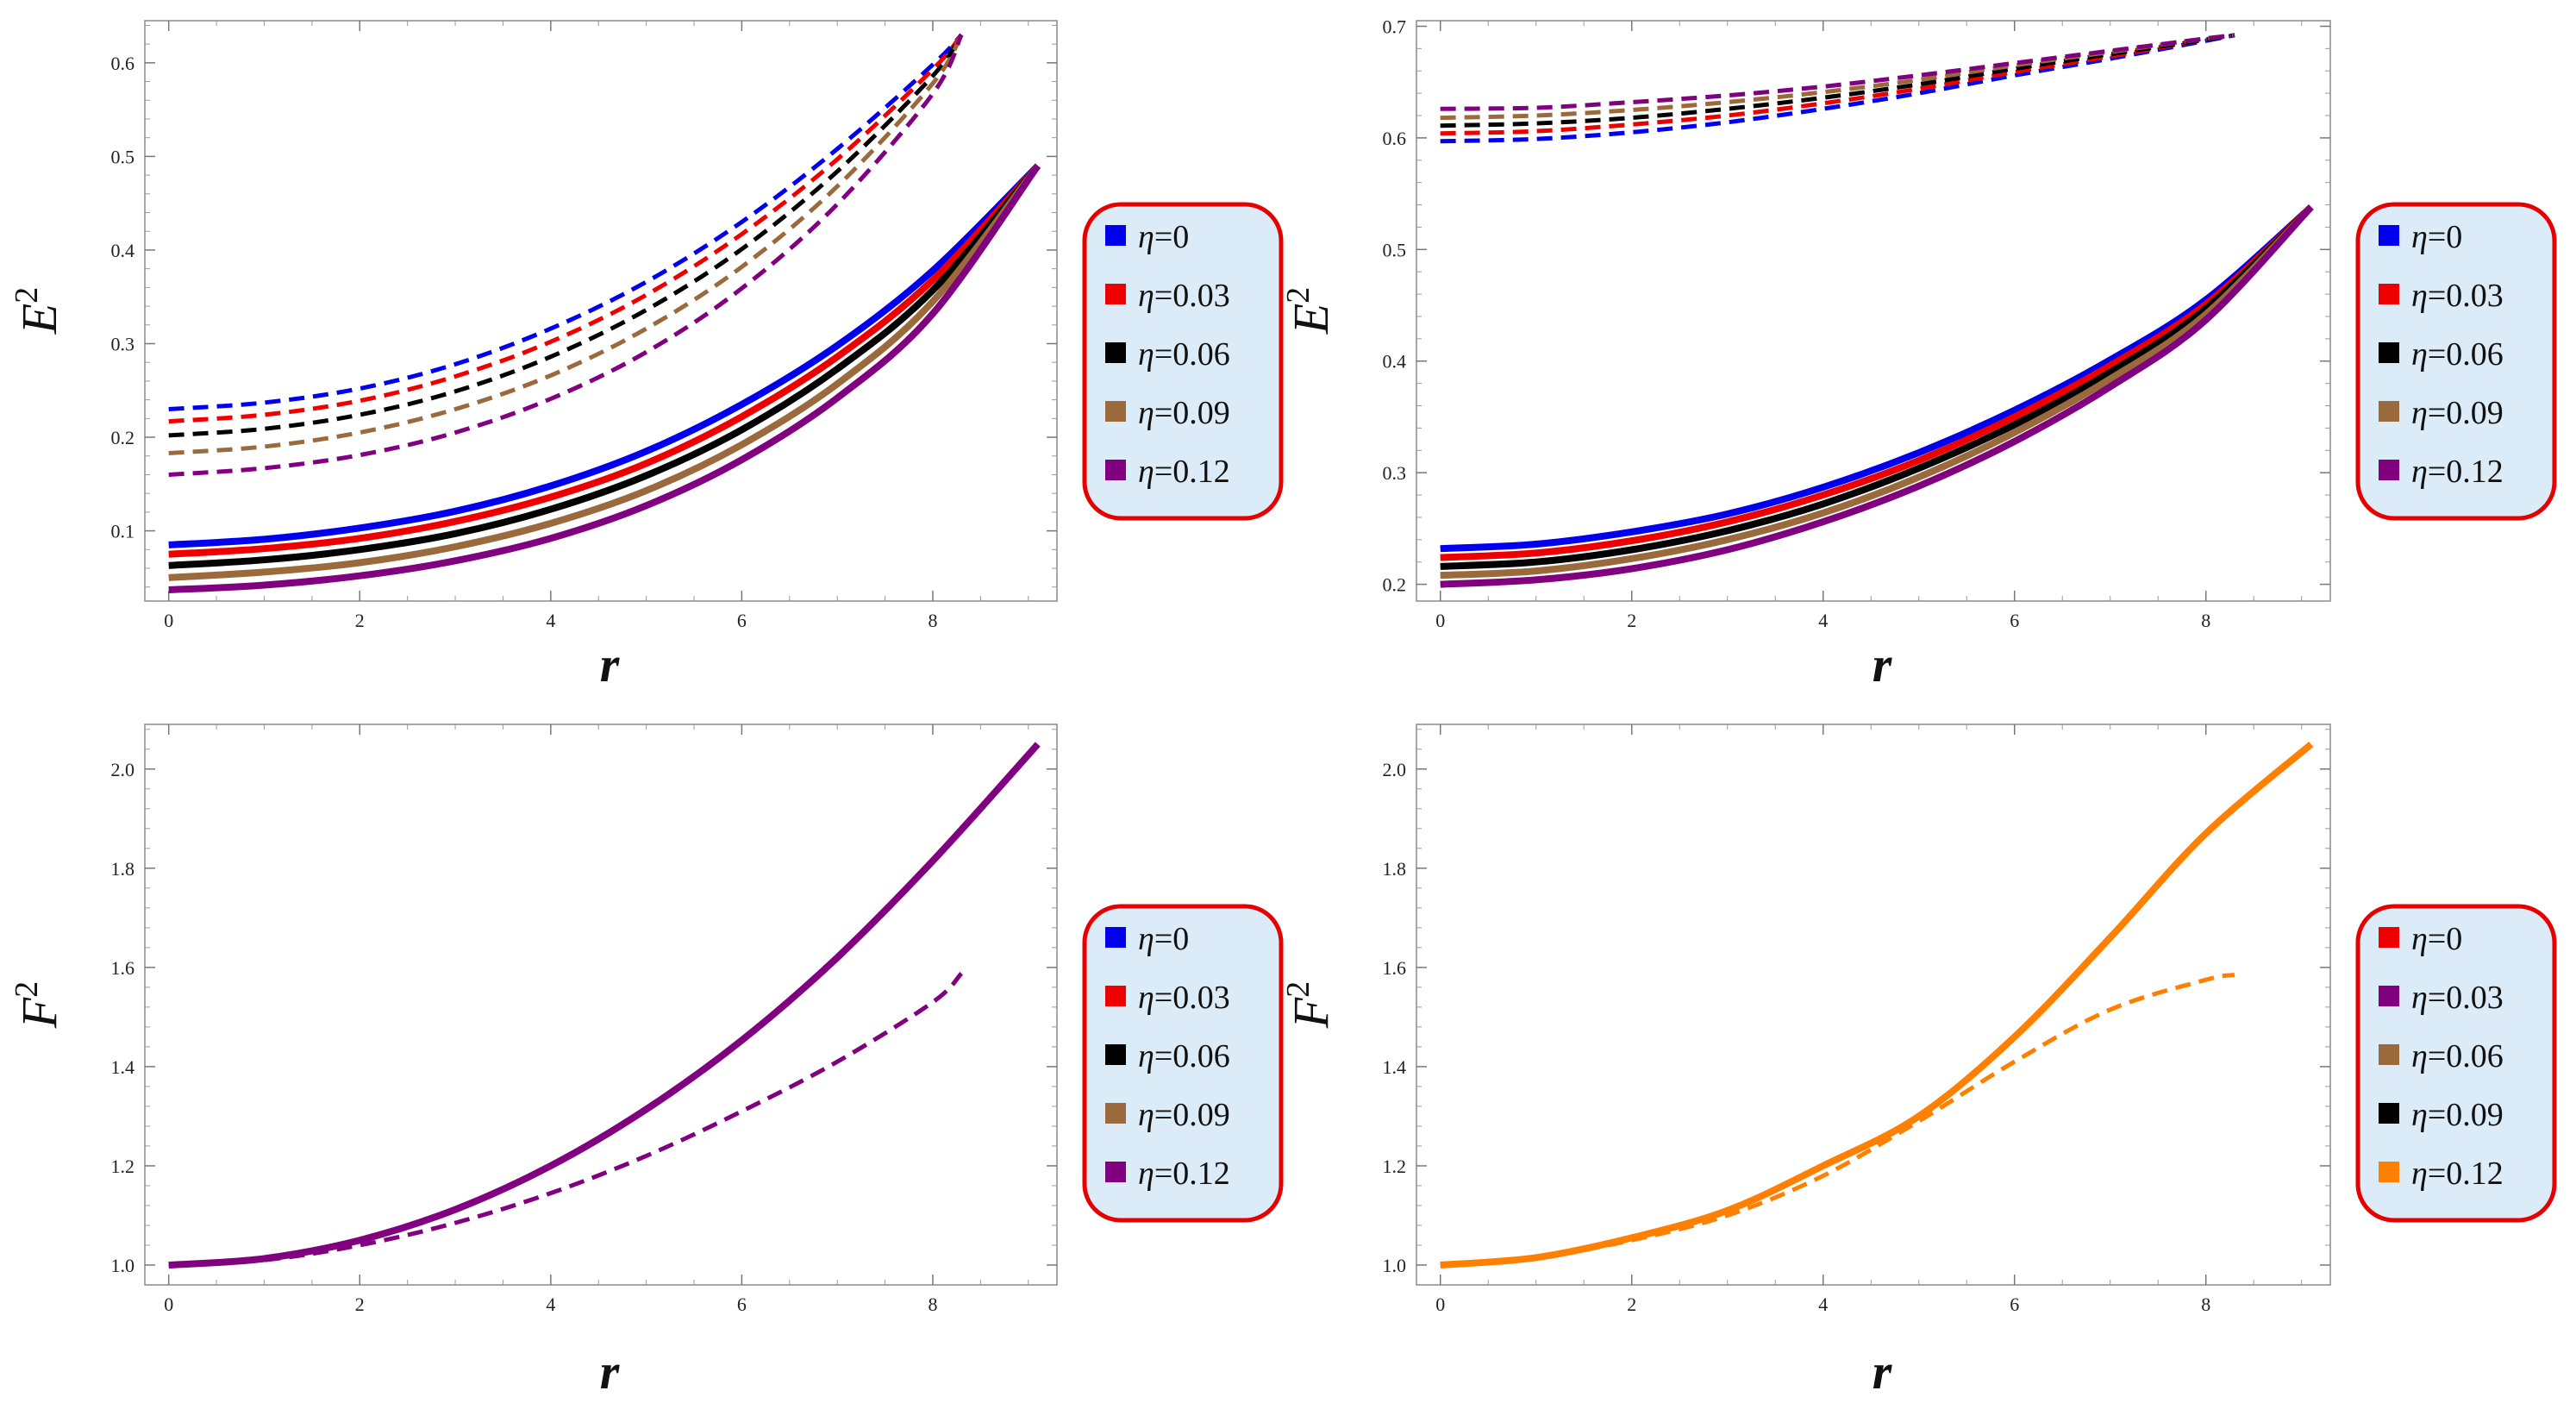 The width and height of the screenshot is (2576, 1422). What do you see at coordinates (38, 311) in the screenshot?
I see `y-axis-label: E2` at bounding box center [38, 311].